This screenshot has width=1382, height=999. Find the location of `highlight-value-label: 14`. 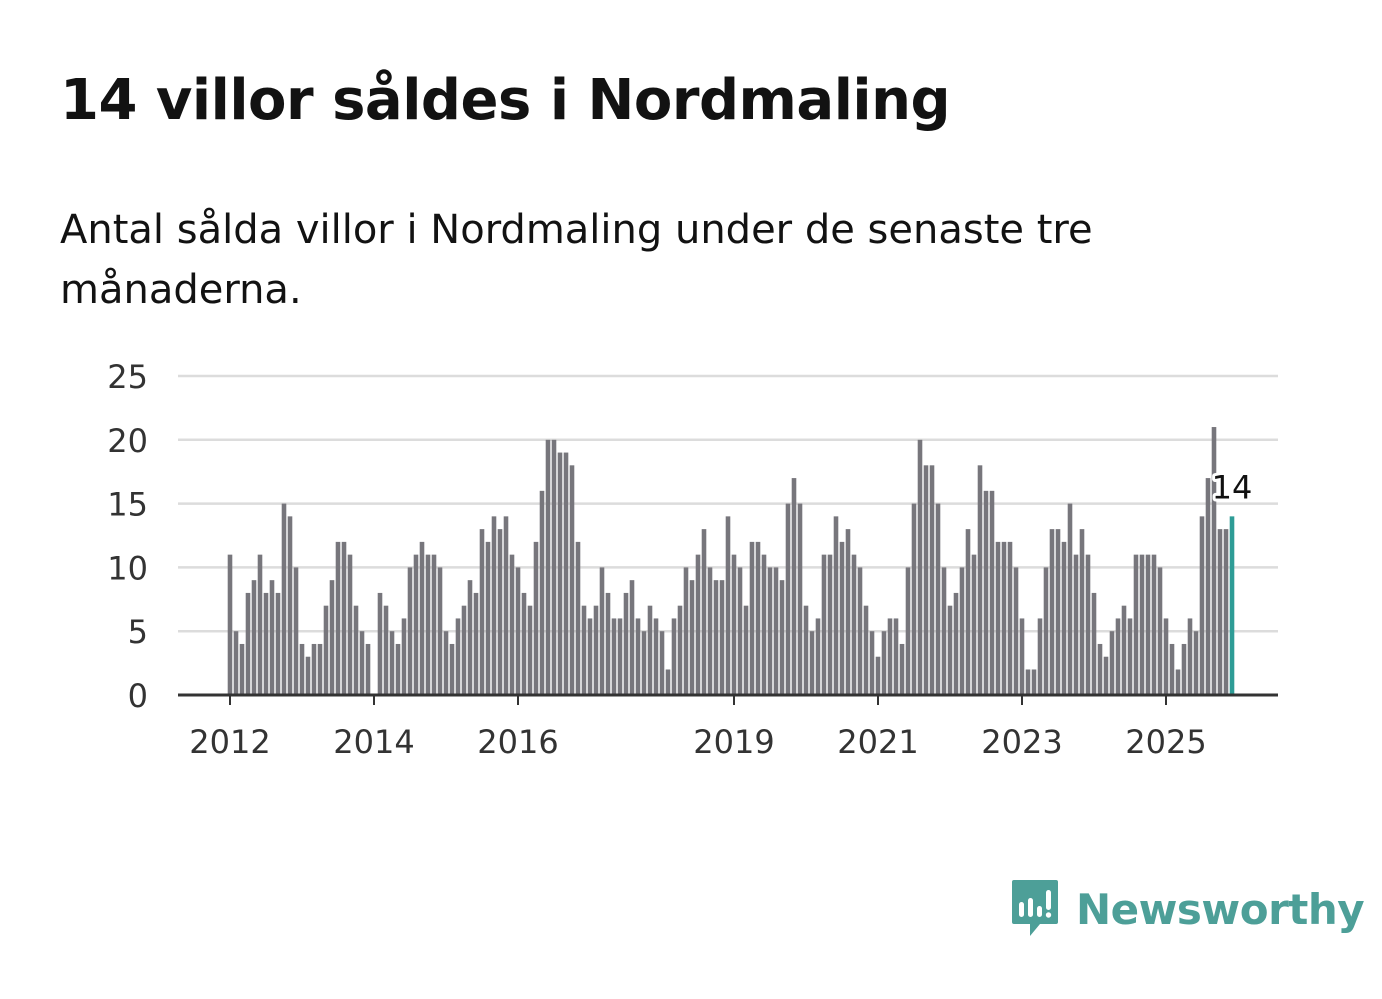

highlight-value-label: 14 is located at coordinates (1232, 487).